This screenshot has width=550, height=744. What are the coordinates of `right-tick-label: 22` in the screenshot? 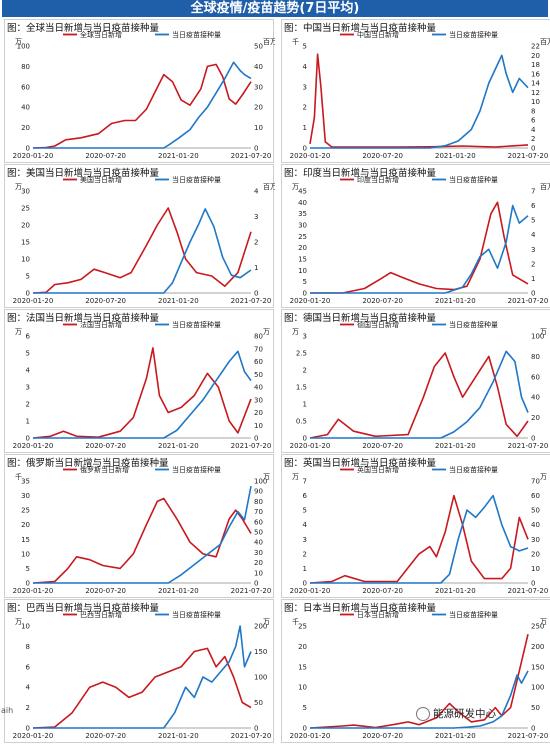 It's located at (535, 47).